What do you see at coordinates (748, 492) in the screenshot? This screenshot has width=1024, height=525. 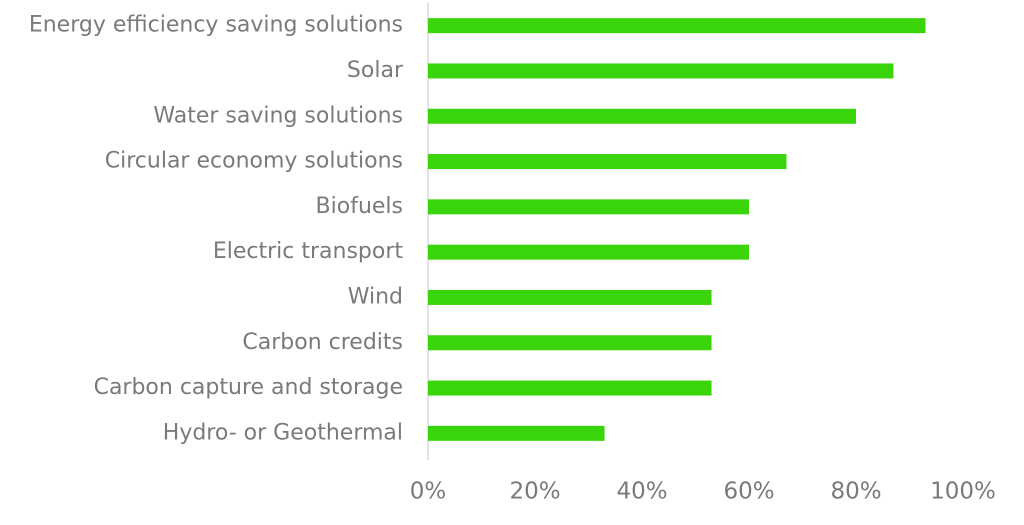 I see `x-tick-label: 60%` at bounding box center [748, 492].